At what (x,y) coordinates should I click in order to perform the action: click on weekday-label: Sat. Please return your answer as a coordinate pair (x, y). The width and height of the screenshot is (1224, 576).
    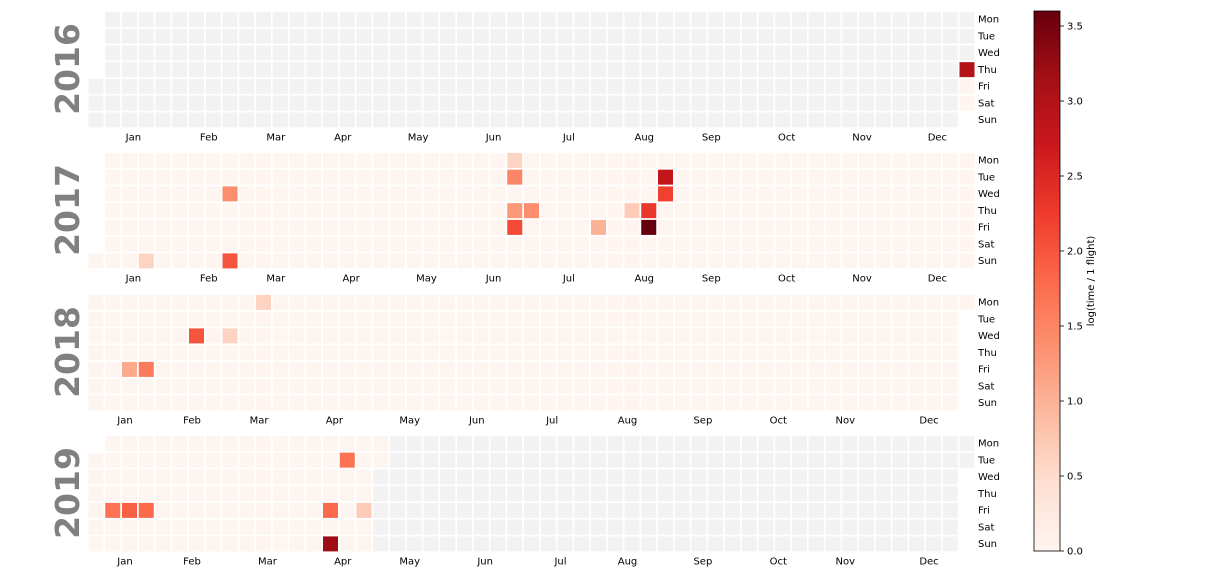
    Looking at the image, I should click on (986, 103).